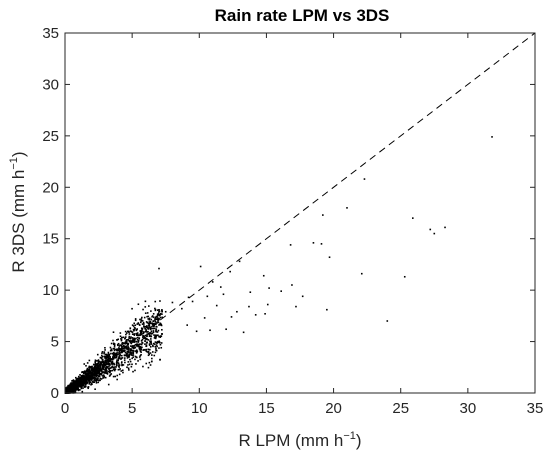  Describe the element at coordinates (400, 408) in the screenshot. I see `x-tick-label: 25` at that location.